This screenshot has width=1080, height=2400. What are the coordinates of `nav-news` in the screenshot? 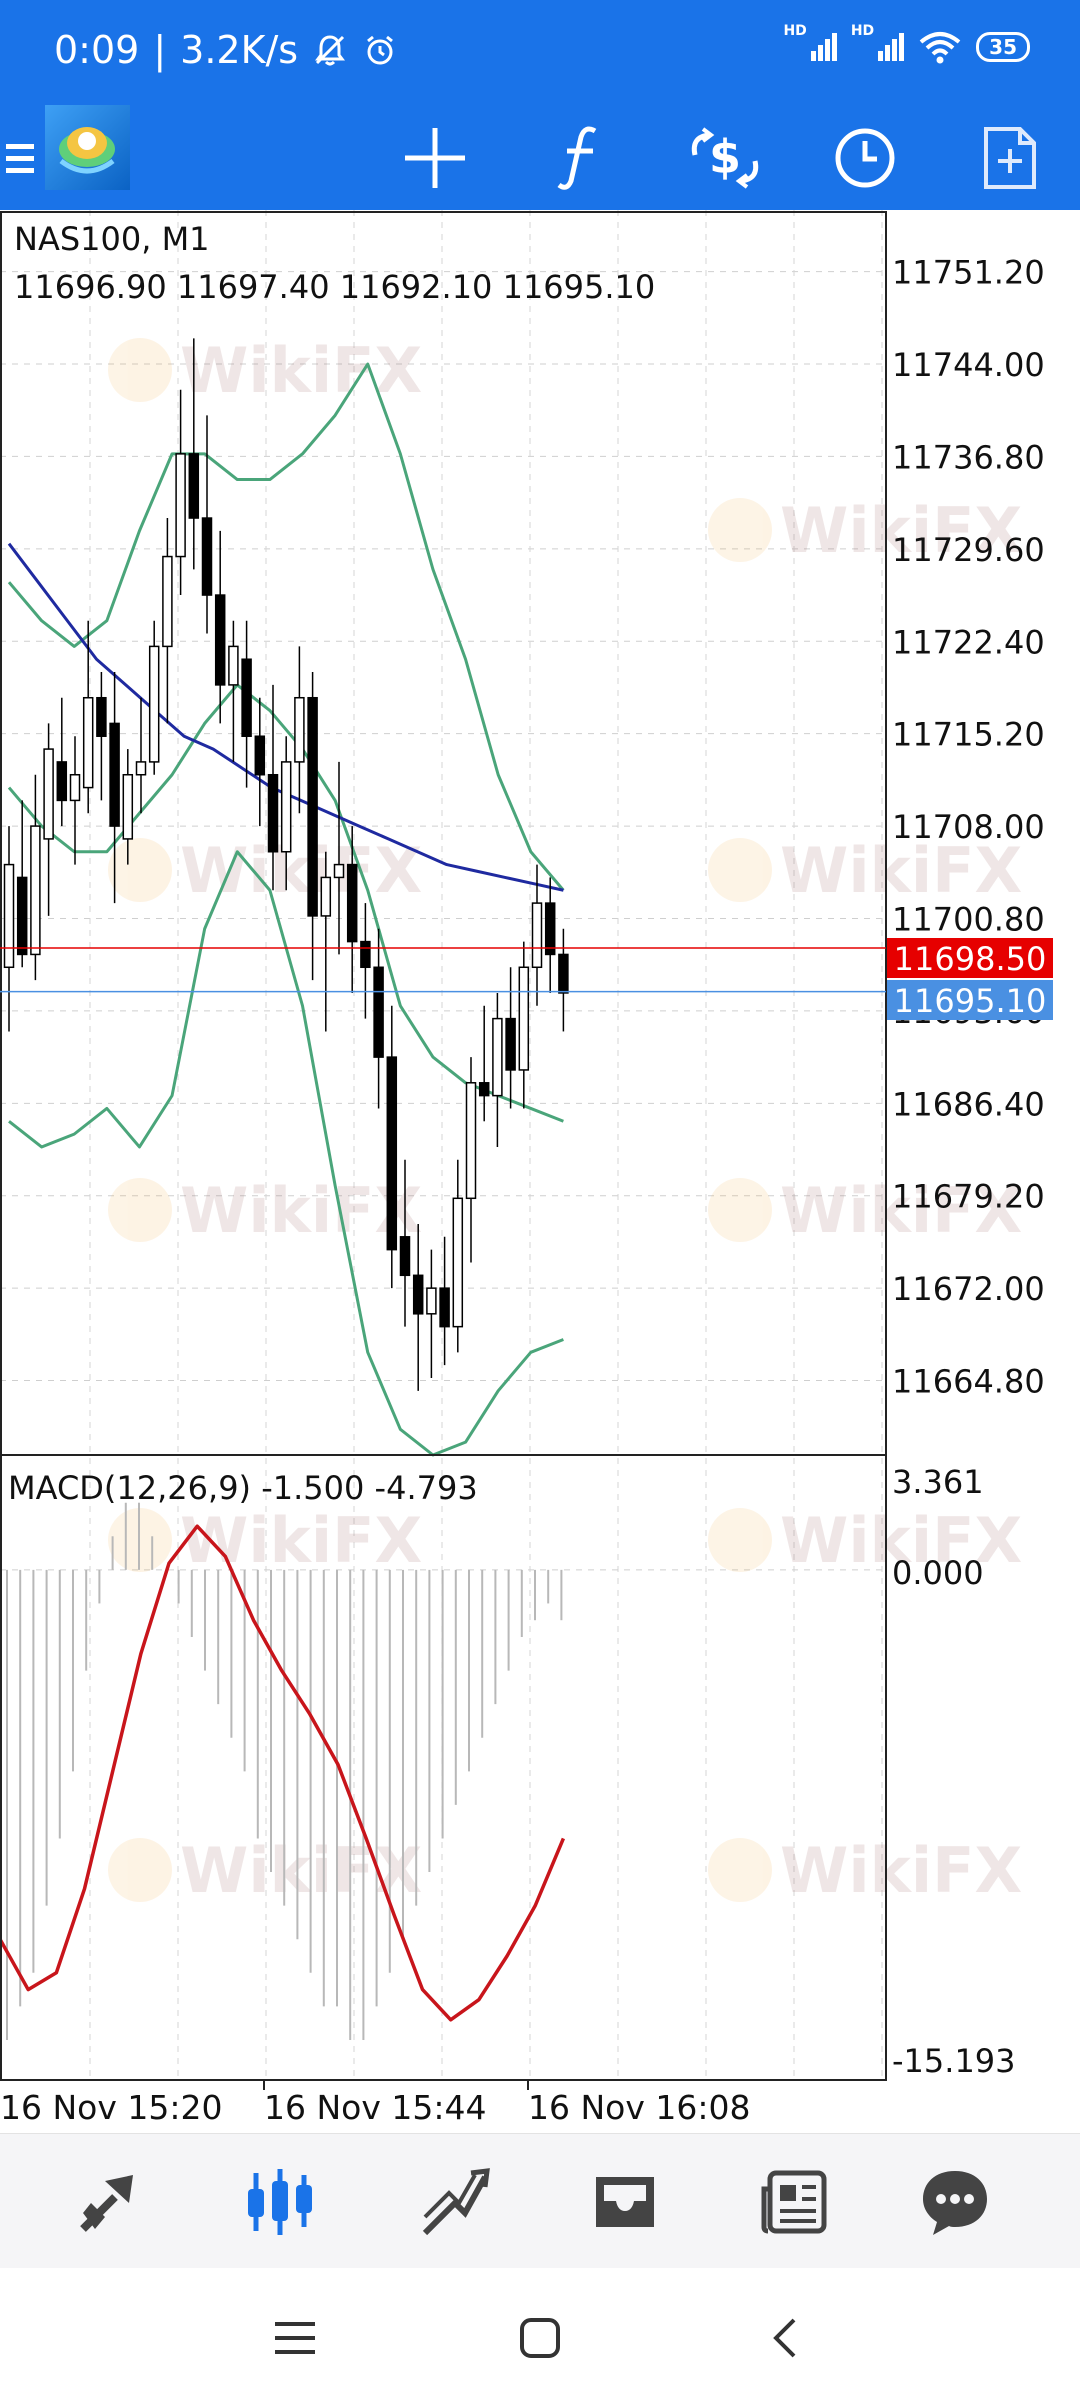 It's located at (795, 2202).